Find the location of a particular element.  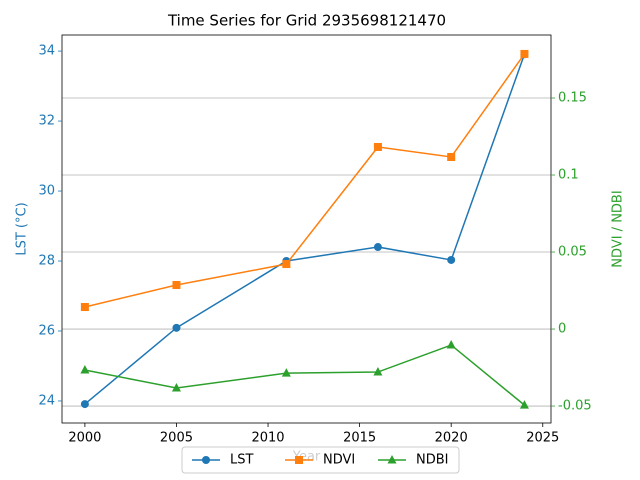

series-line is located at coordinates (304, 375).